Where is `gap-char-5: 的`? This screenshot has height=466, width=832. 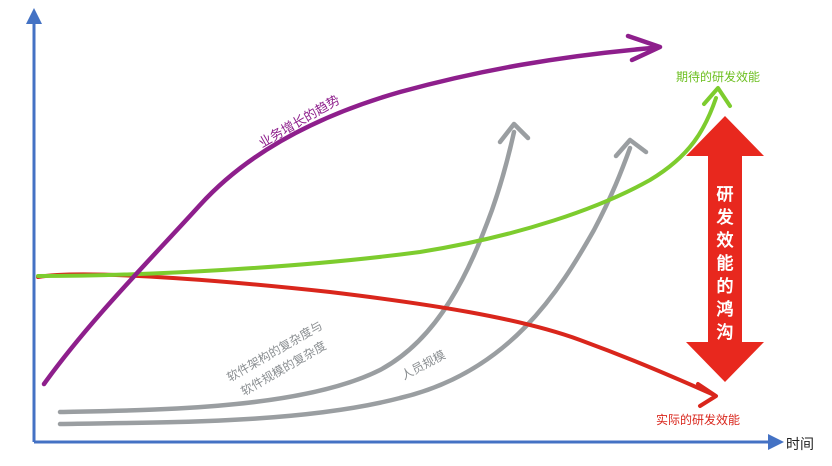
gap-char-5: 的 is located at coordinates (725, 286).